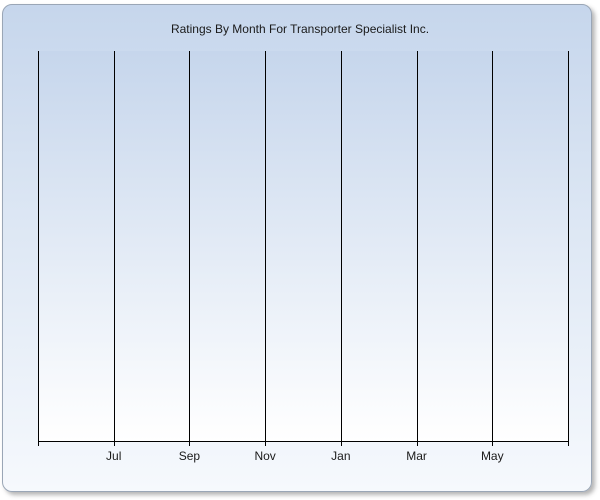  What do you see at coordinates (340, 456) in the screenshot?
I see `x-tick-label: Jan` at bounding box center [340, 456].